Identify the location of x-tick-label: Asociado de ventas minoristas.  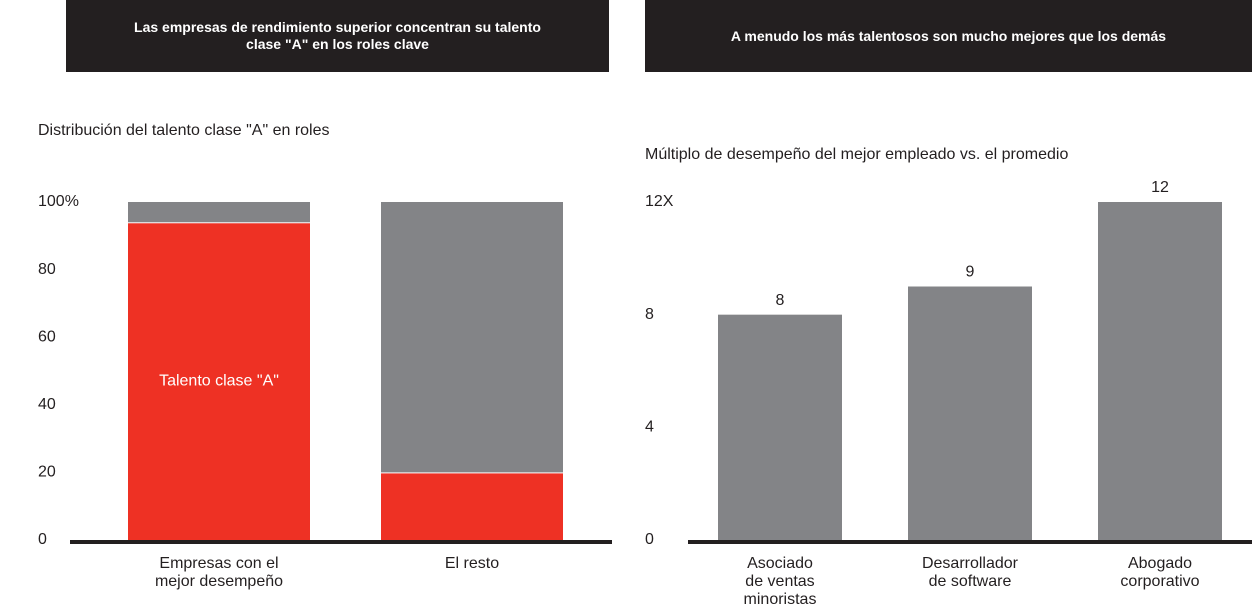
(780, 581).